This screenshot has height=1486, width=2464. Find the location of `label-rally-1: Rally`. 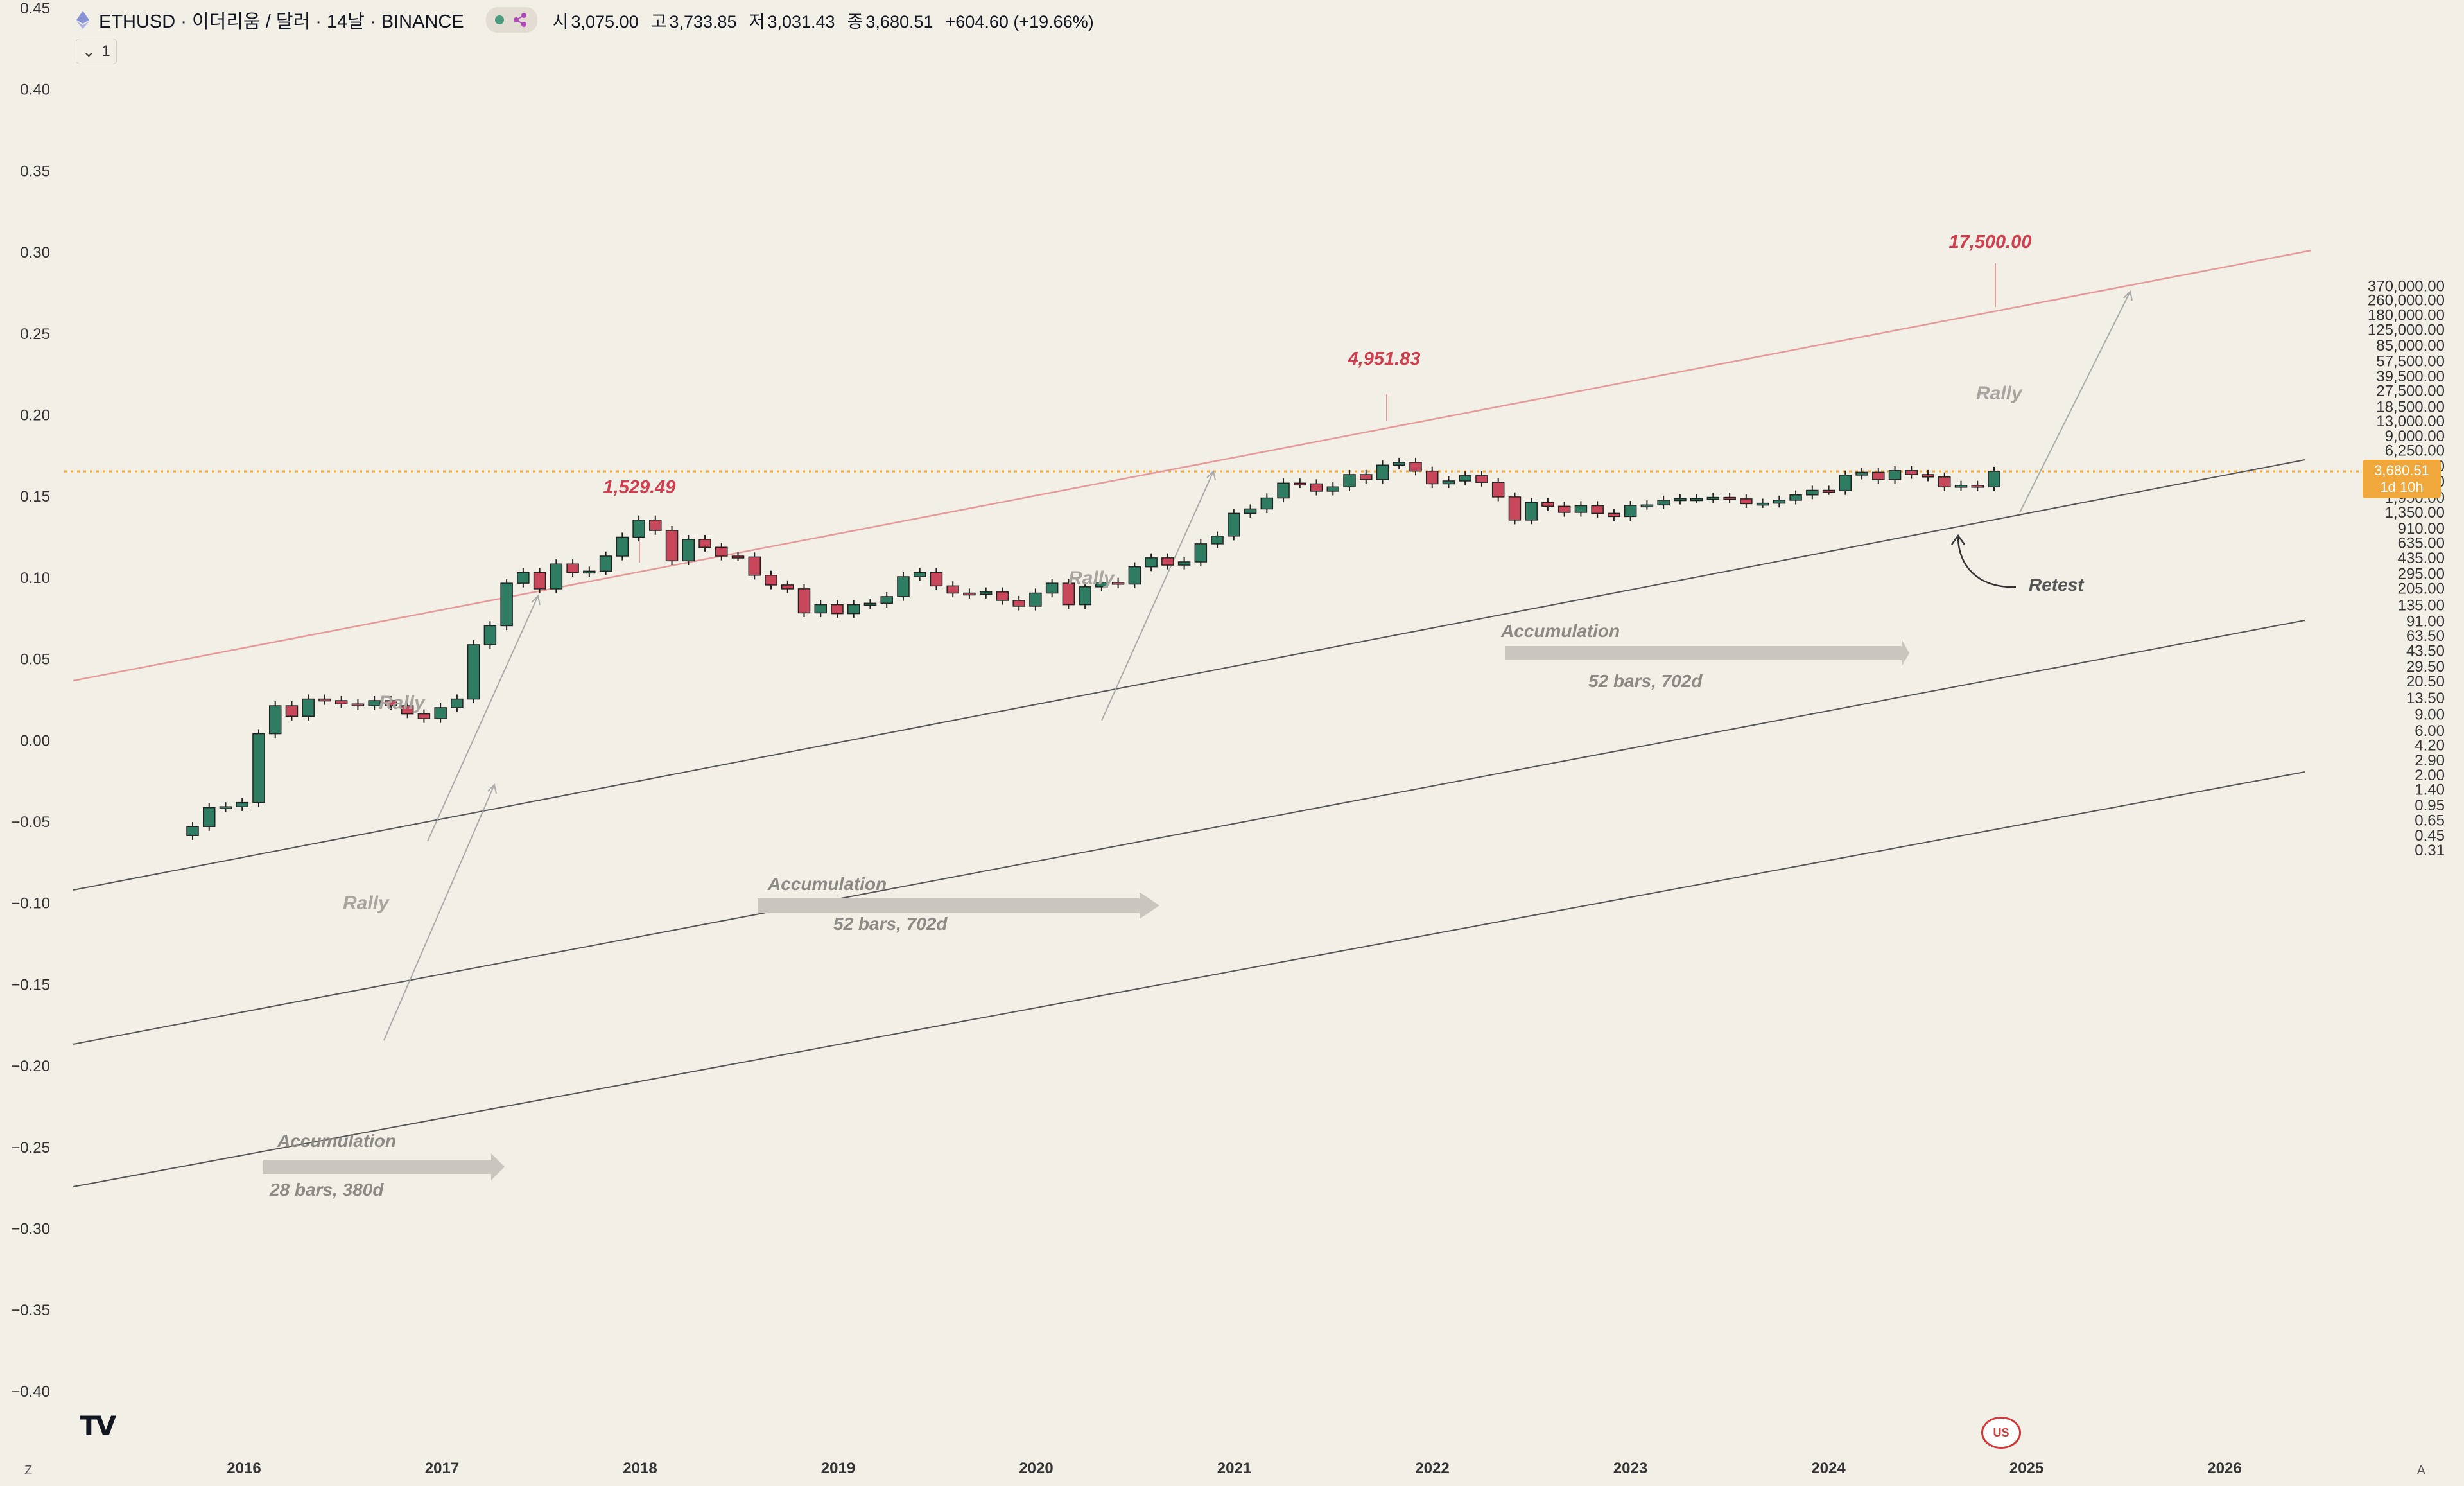

label-rally-1: Rally is located at coordinates (366, 904).